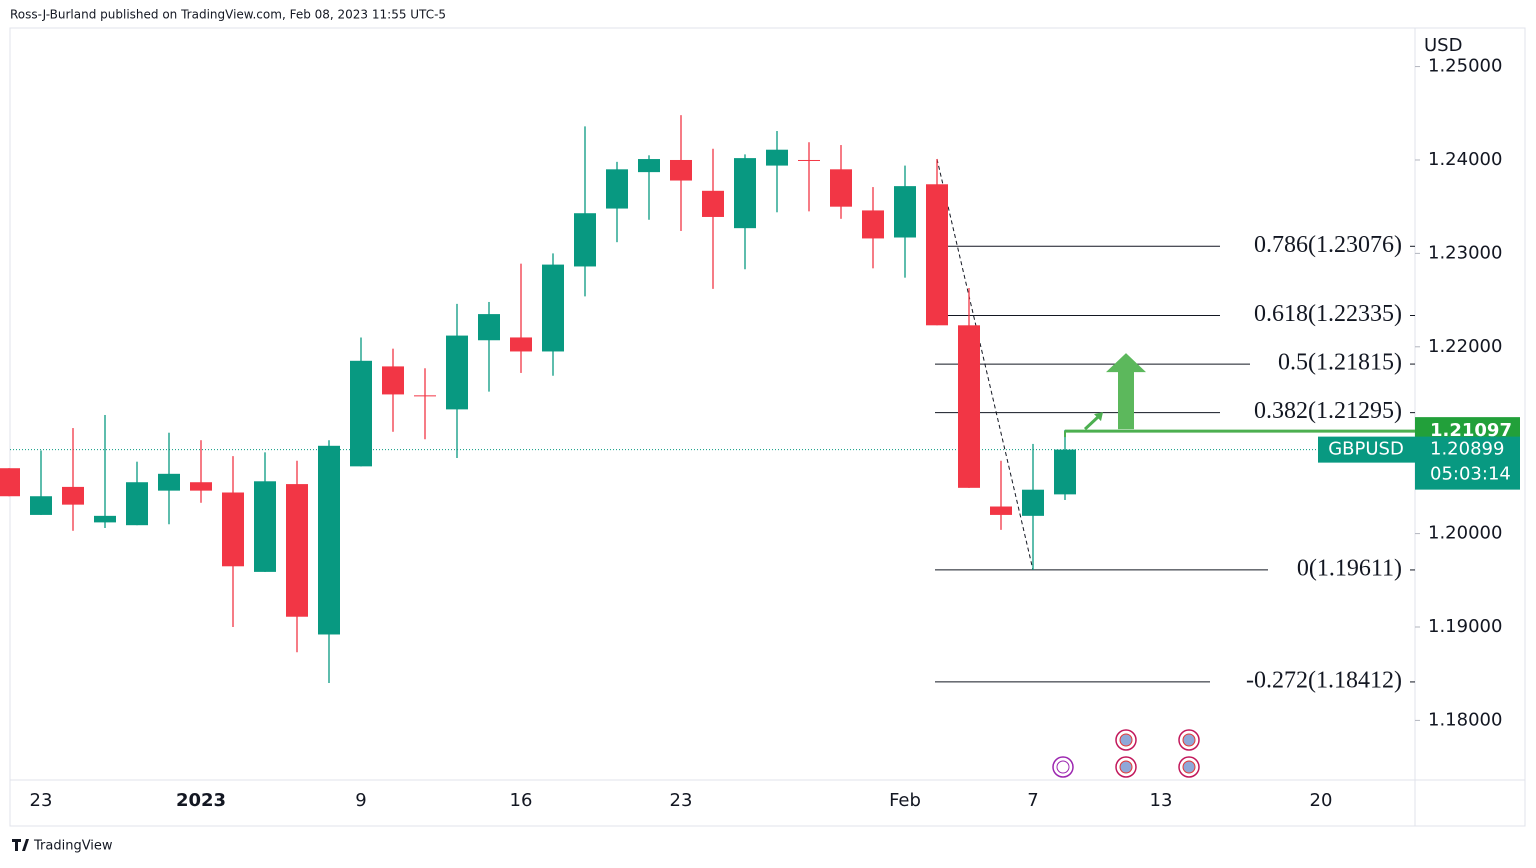  What do you see at coordinates (1328, 411) in the screenshot?
I see `fib-label: 0.382(1.21295)` at bounding box center [1328, 411].